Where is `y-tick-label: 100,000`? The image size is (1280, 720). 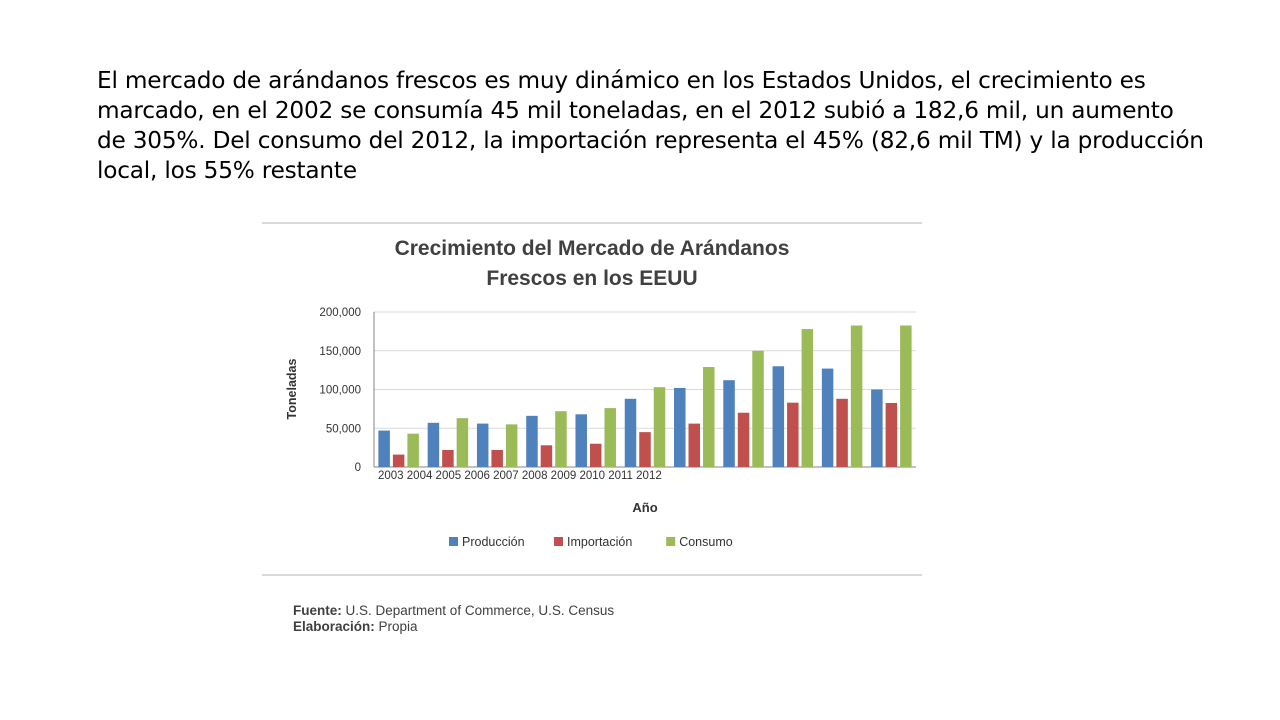
y-tick-label: 100,000 is located at coordinates (340, 391).